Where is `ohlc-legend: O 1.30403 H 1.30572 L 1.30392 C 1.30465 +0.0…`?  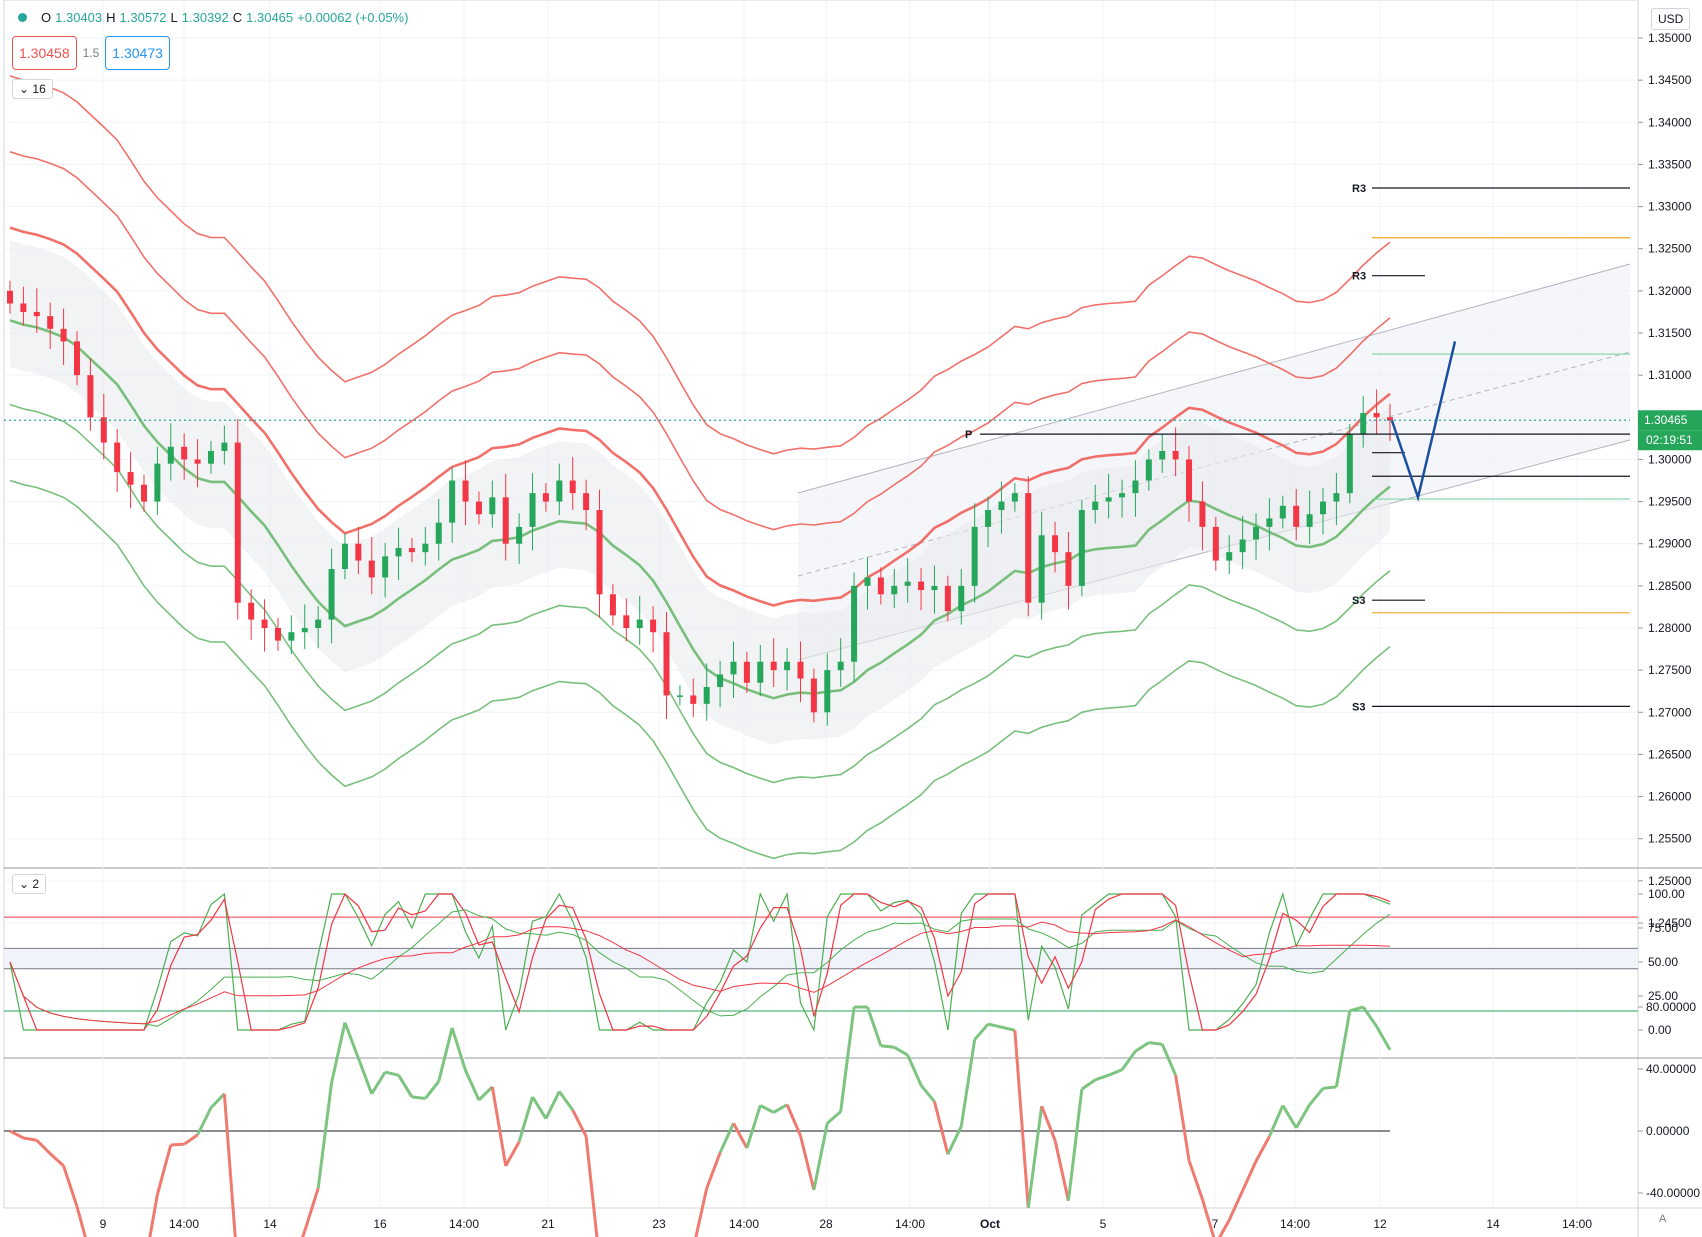
ohlc-legend: O 1.30403 H 1.30572 L 1.30392 C 1.30465 +0.0… is located at coordinates (213, 17).